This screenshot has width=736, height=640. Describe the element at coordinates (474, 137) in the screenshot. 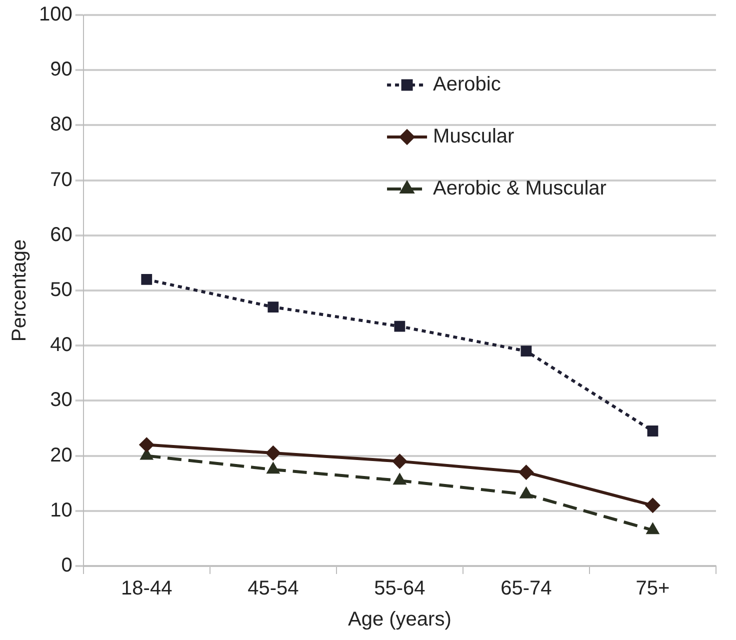

I see `legend-label: Muscular` at that location.